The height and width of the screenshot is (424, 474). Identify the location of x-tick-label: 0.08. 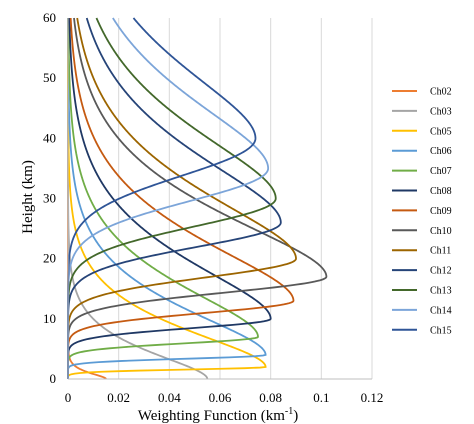
(270, 397).